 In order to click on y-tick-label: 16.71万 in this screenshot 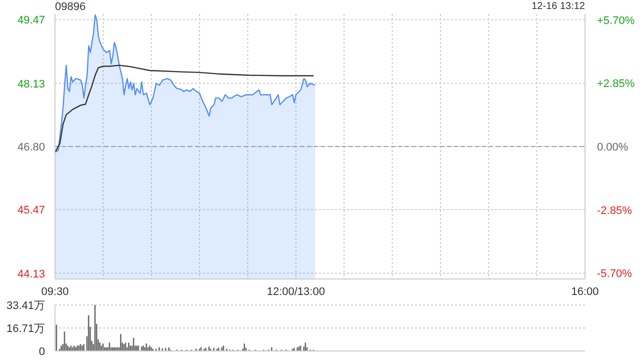, I will do `click(25, 328)`.